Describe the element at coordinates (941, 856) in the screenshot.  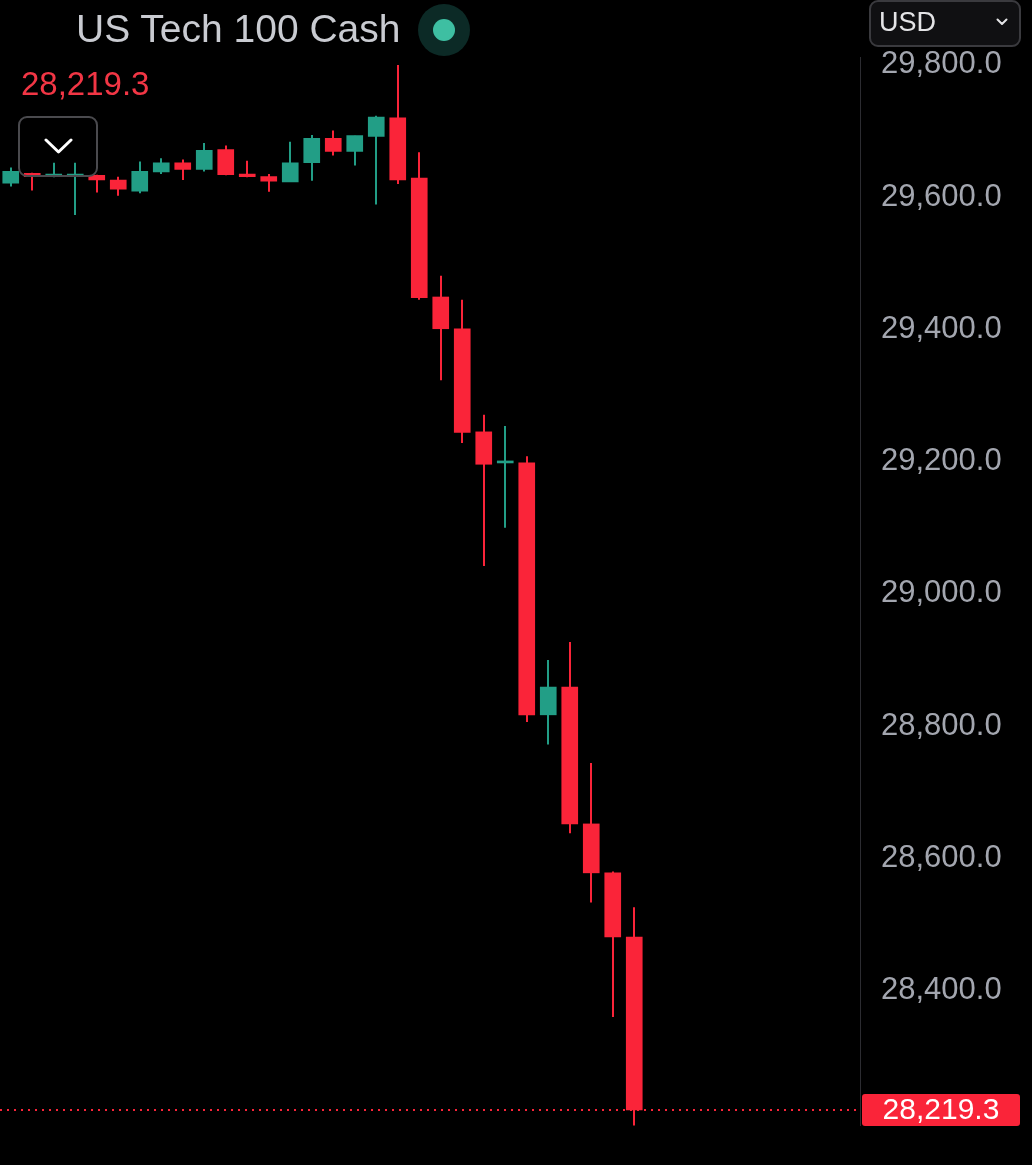
I see `y-tick-label: 28,600.0` at that location.